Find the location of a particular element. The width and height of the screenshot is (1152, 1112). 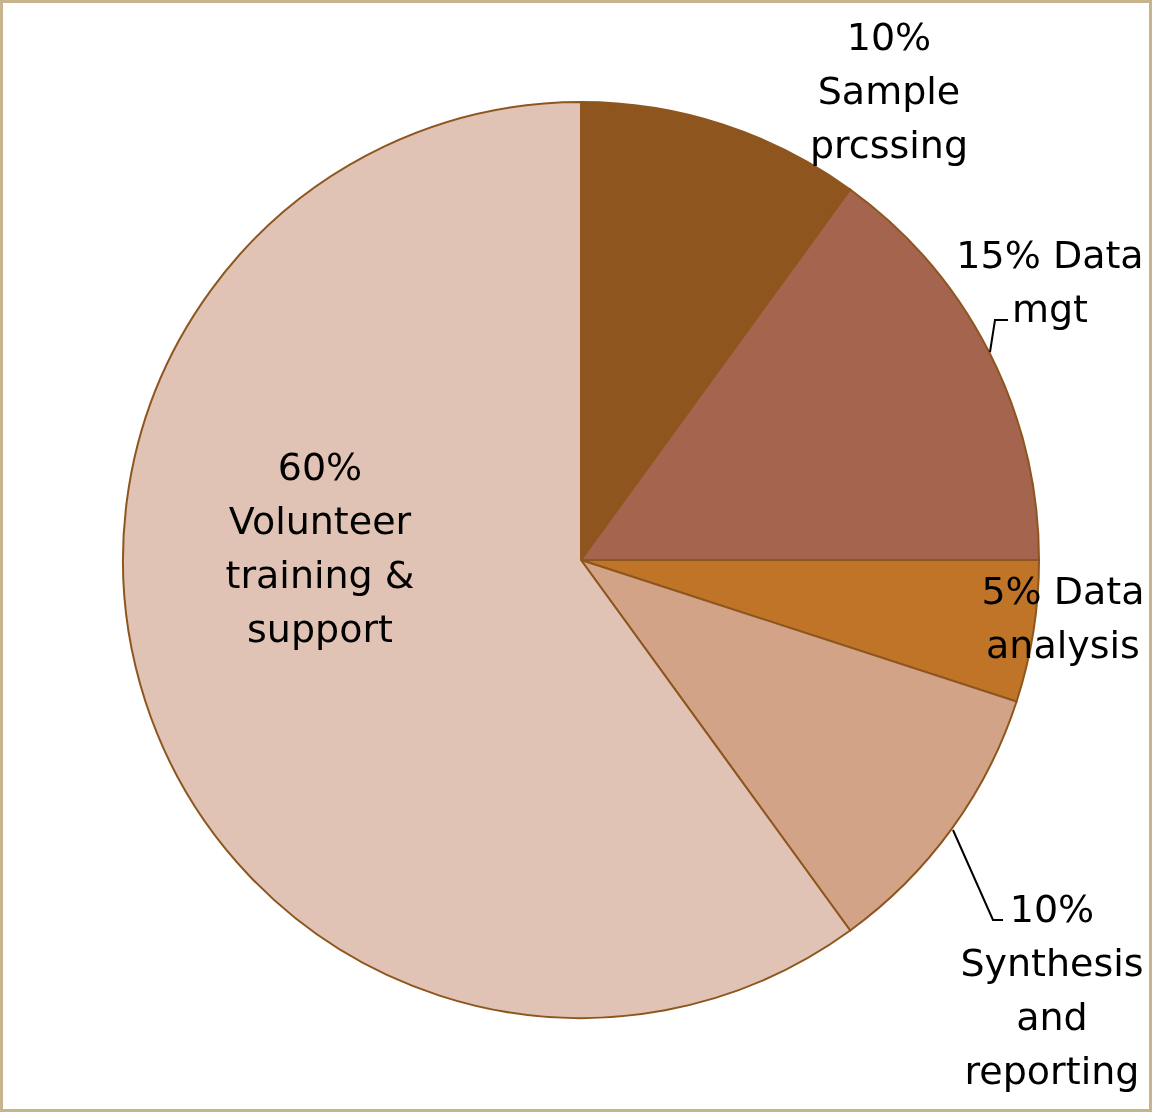

slice-label: Sample prcssing is located at coordinates (889, 118).